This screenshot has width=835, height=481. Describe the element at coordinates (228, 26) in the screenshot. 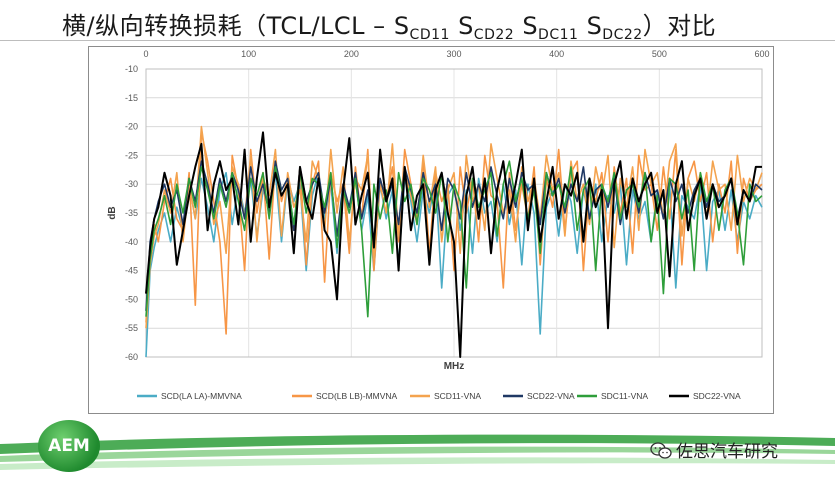

I see `title-main: 横/纵向转换损耗（TCL/LCL –` at that location.